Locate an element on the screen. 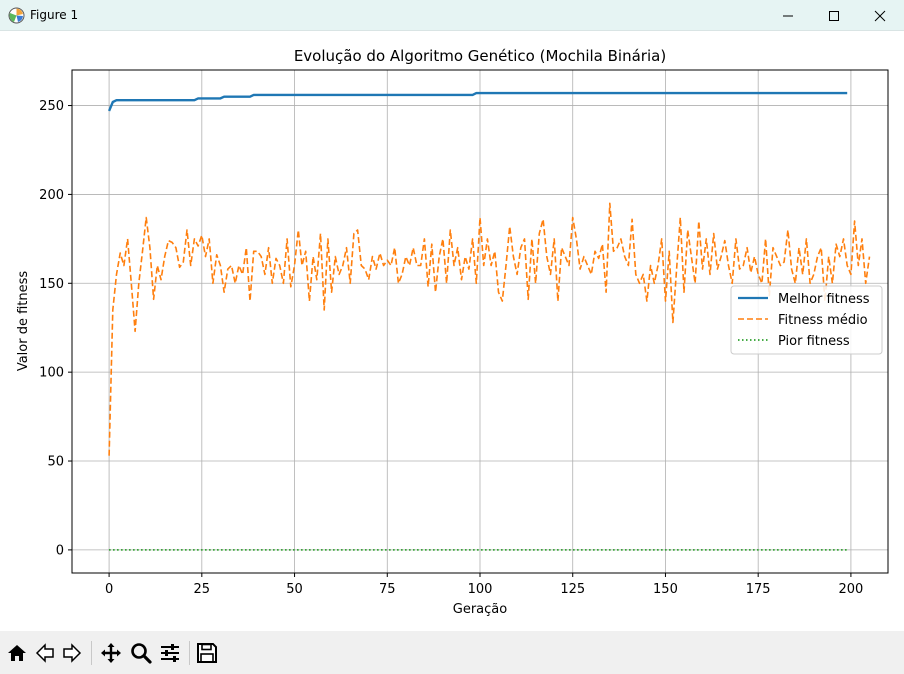  legend-box is located at coordinates (806, 320).